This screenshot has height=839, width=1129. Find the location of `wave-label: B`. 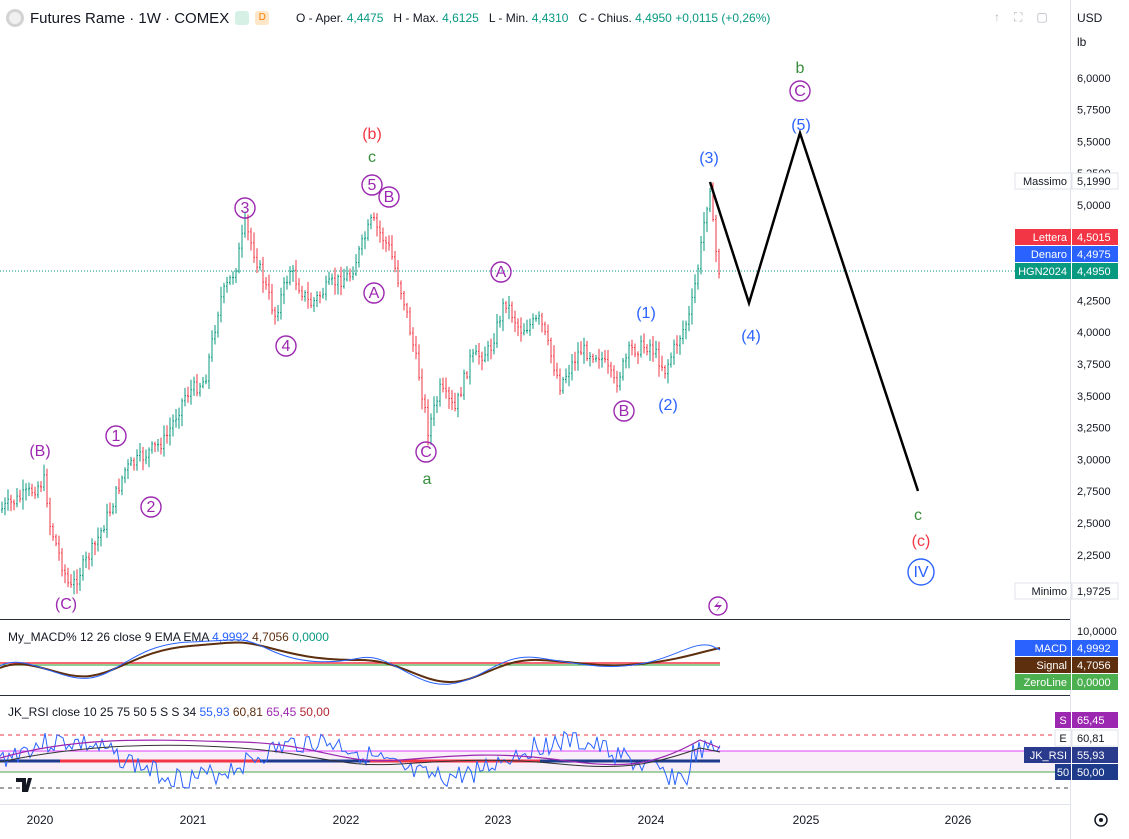

wave-label: B is located at coordinates (389, 197).